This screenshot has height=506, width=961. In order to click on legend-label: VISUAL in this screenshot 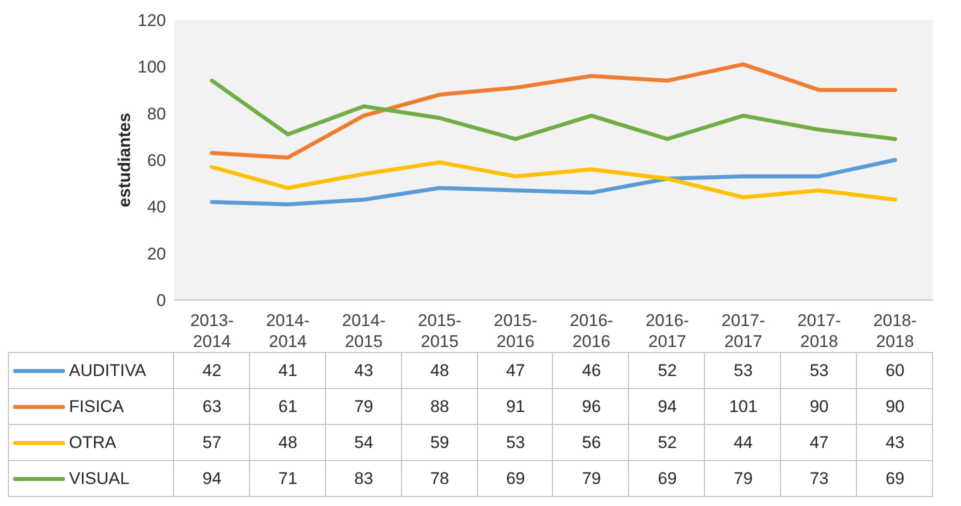, I will do `click(99, 478)`.